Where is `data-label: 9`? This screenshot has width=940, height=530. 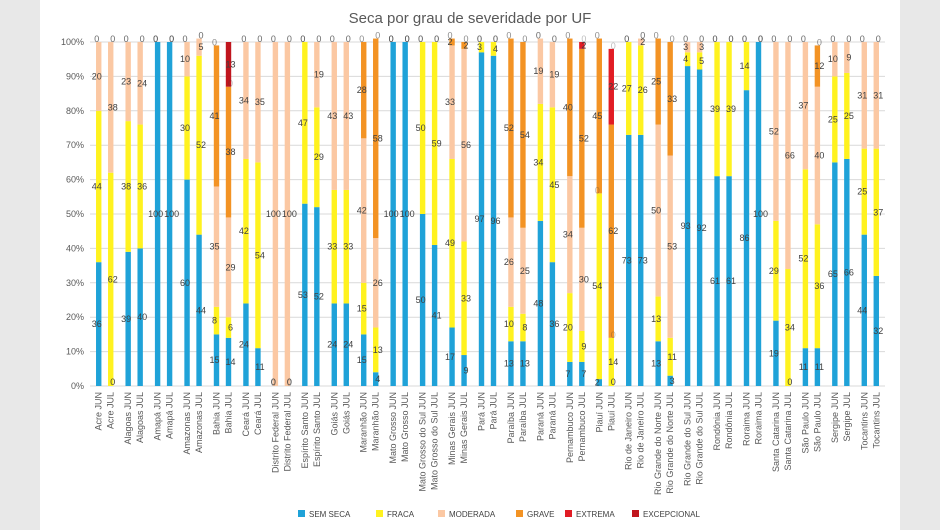
data-label: 9 is located at coordinates (848, 57).